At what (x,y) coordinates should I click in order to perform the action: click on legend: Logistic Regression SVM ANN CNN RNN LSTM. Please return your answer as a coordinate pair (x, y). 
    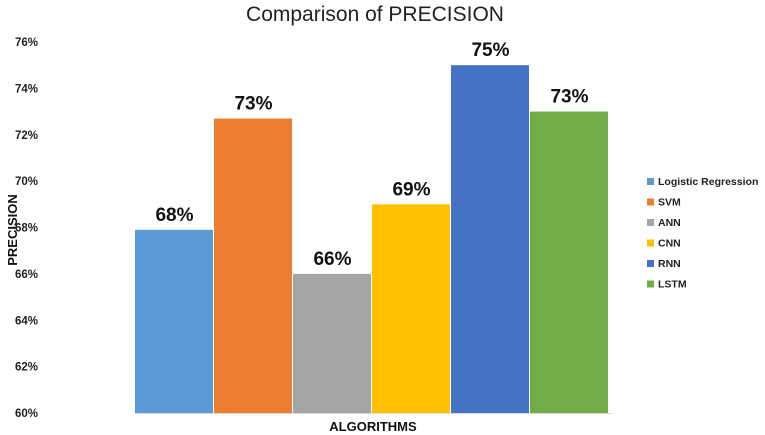
    Looking at the image, I should click on (702, 233).